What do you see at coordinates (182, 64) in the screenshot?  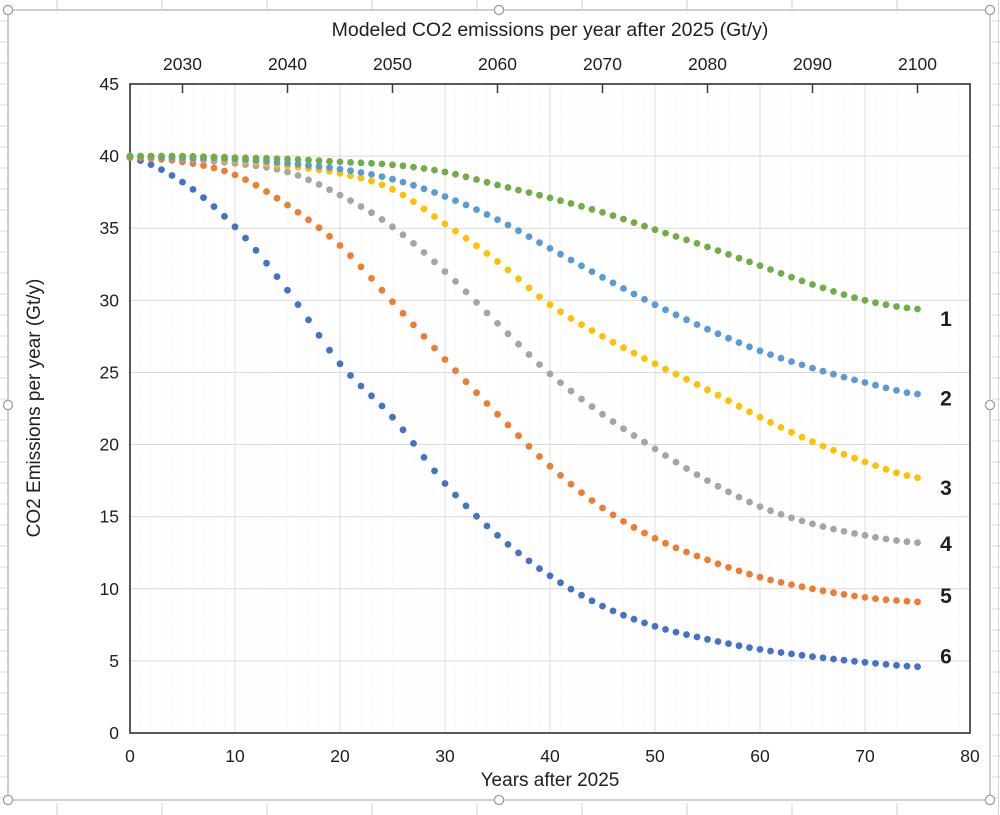 I see `top-axis-tick-label: 2030` at bounding box center [182, 64].